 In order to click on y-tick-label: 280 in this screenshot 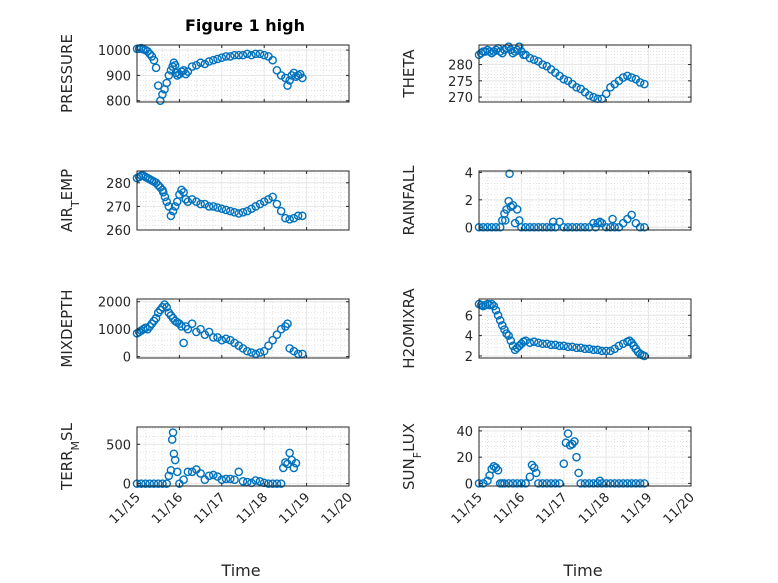, I will do `click(118, 184)`.